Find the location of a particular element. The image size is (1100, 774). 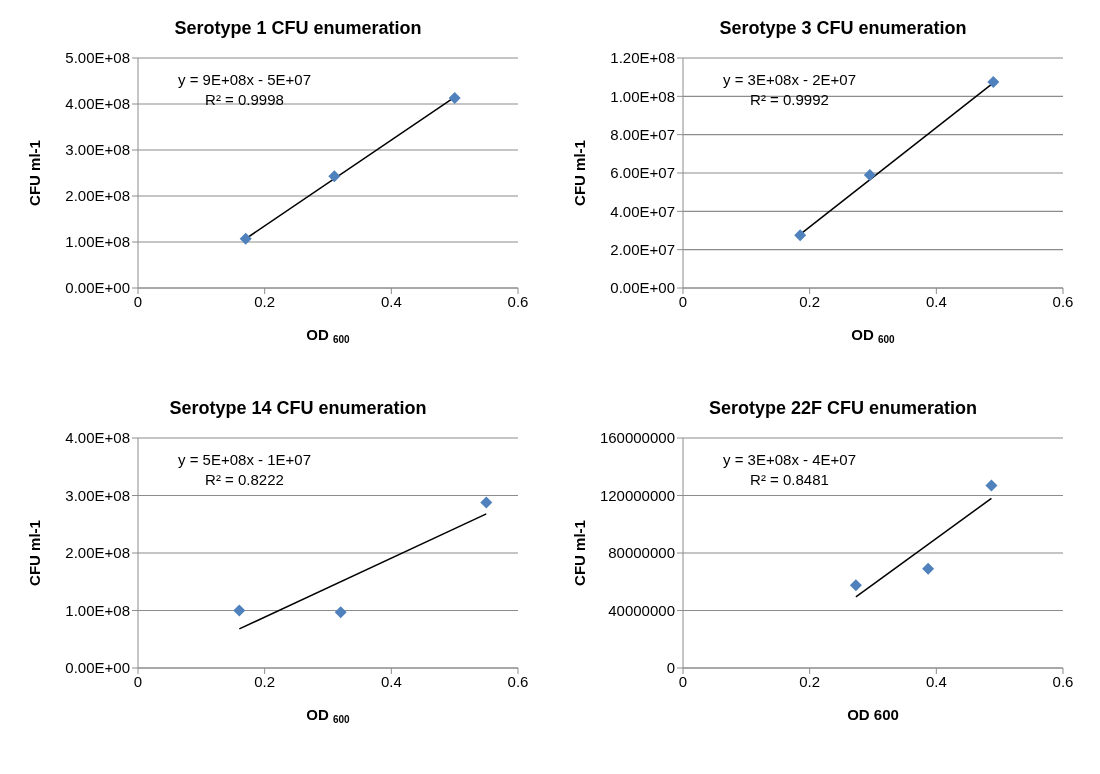

y-tick-label: 1.20E+08 is located at coordinates (642, 58).